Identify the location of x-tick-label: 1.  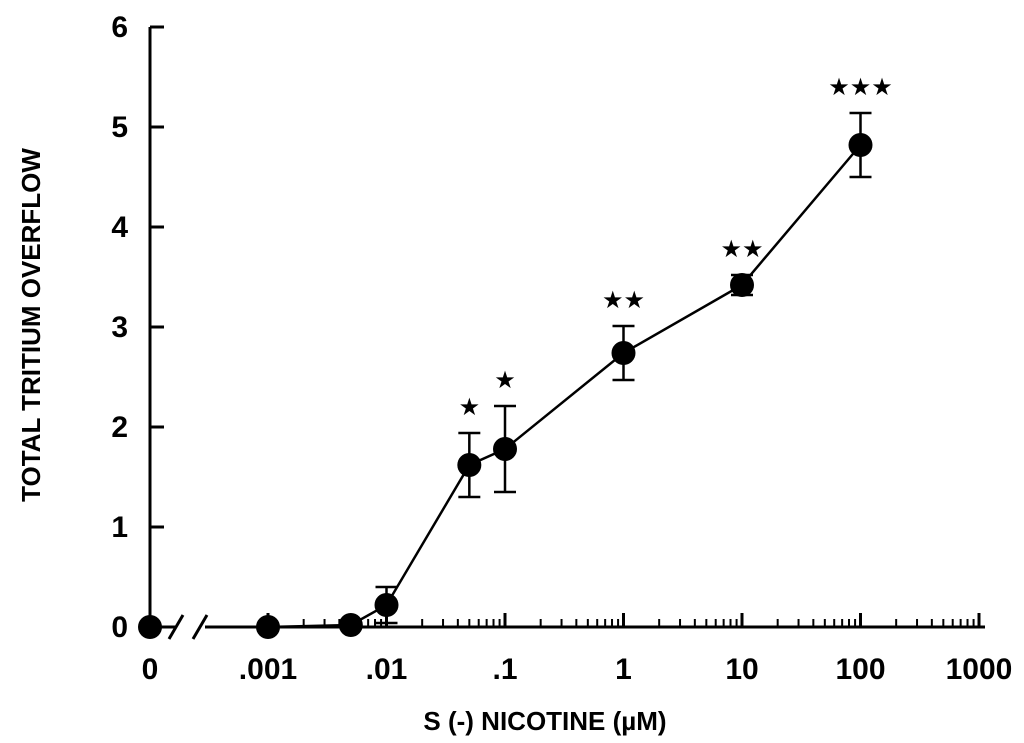
(623, 669).